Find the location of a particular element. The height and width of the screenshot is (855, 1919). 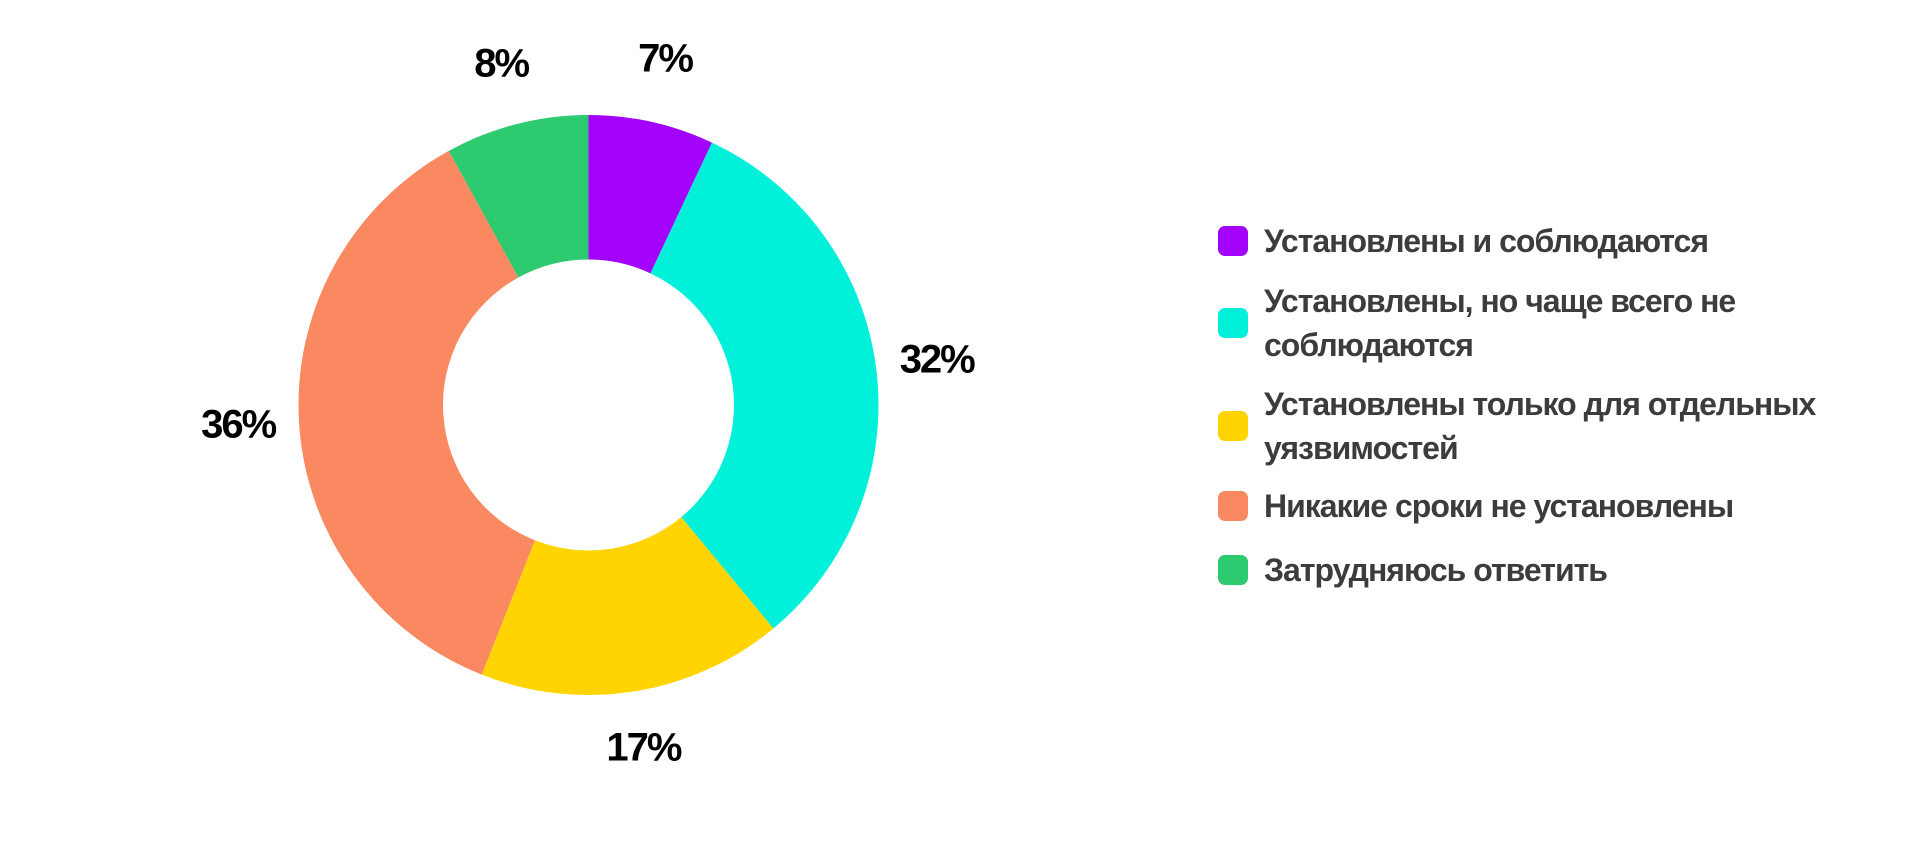

legend-item: Никакие сроки не установлены is located at coordinates (1516, 506).